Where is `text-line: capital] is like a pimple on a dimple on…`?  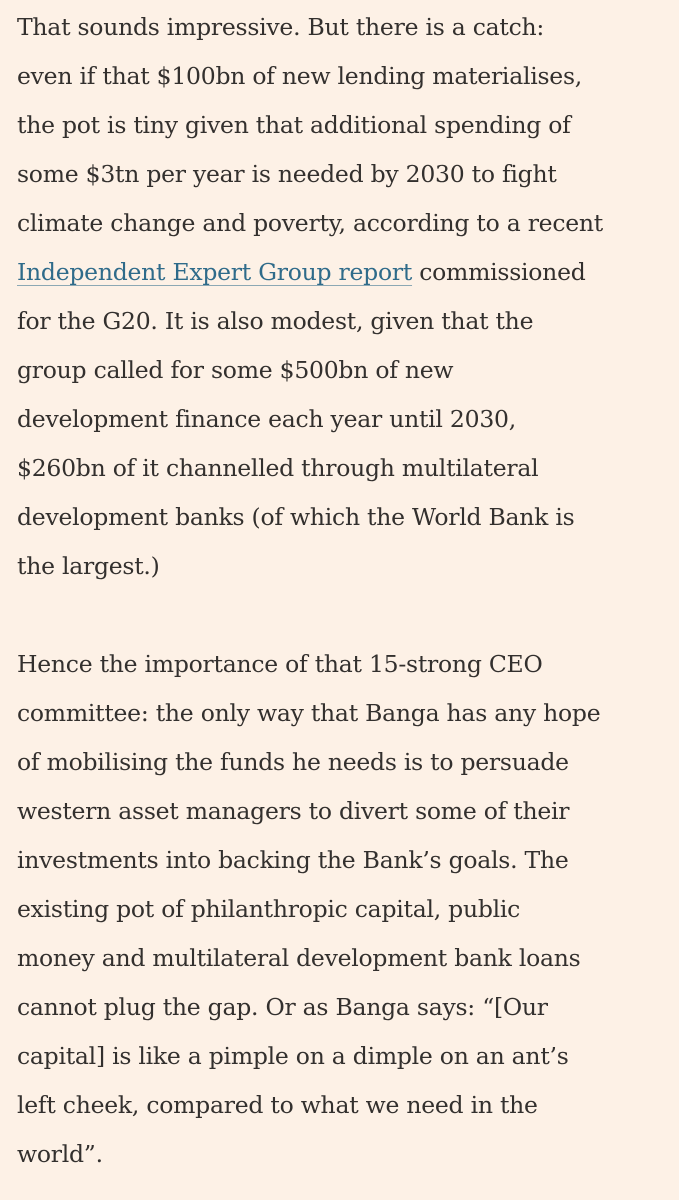 text-line: capital] is like a pimple on a dimple on… is located at coordinates (293, 1056).